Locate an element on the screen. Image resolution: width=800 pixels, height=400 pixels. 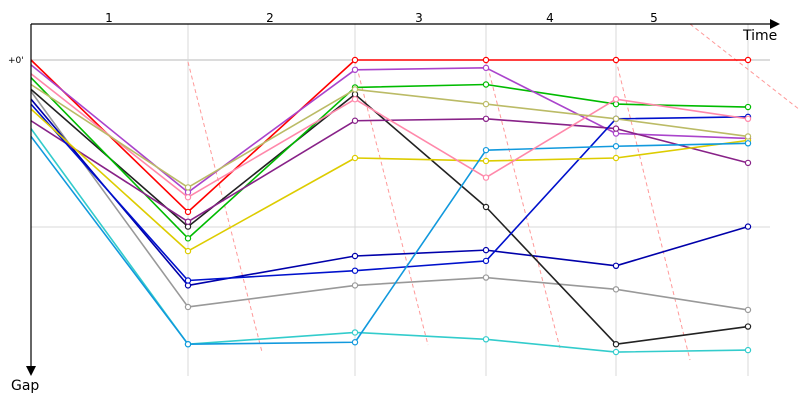
y-axis-arrow-icon is located at coordinates (31, 371).